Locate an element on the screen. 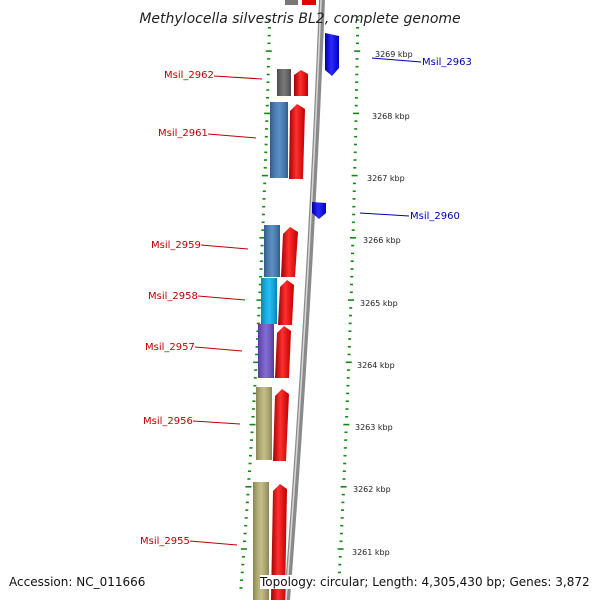  tick-ladder-right is located at coordinates (349, 304).